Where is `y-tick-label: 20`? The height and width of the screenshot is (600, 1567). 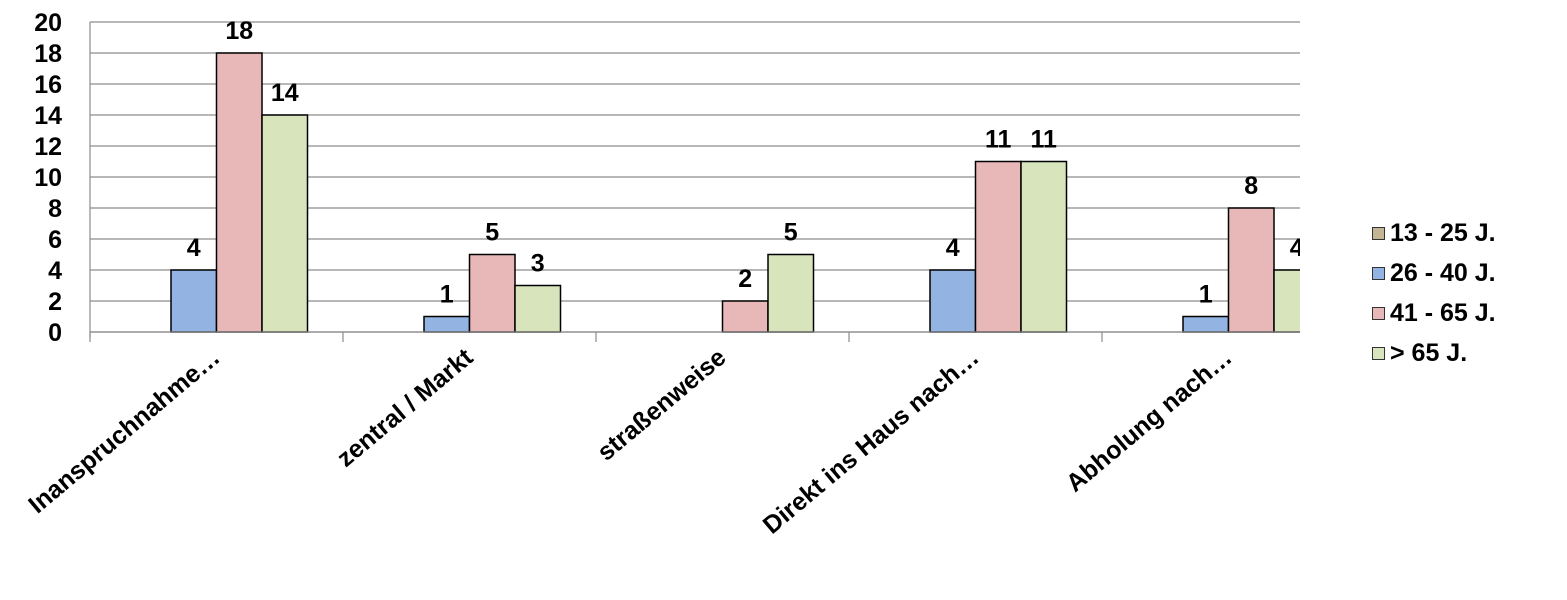 y-tick-label: 20 is located at coordinates (48, 23).